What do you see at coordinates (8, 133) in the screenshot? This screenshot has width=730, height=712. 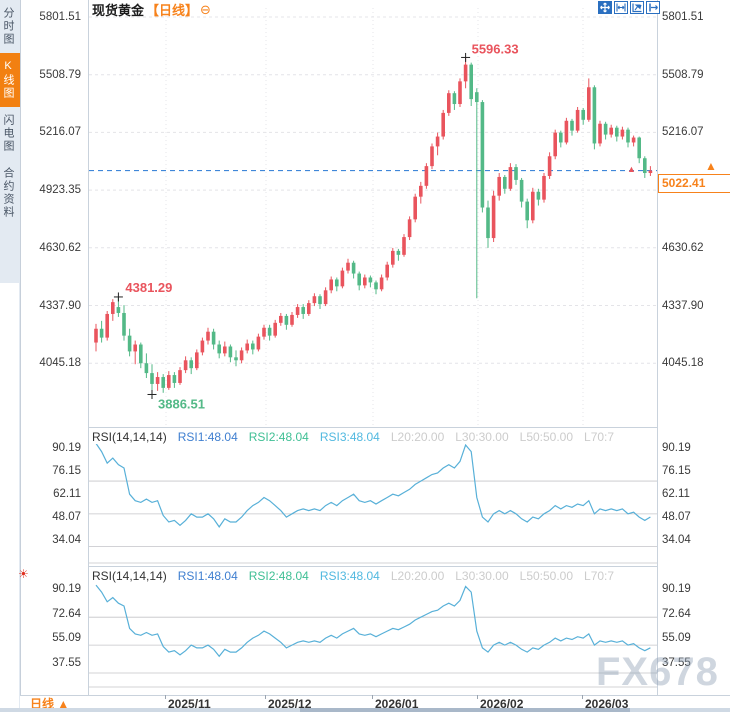 I see `sidebar-item-3: 闪电图` at bounding box center [8, 133].